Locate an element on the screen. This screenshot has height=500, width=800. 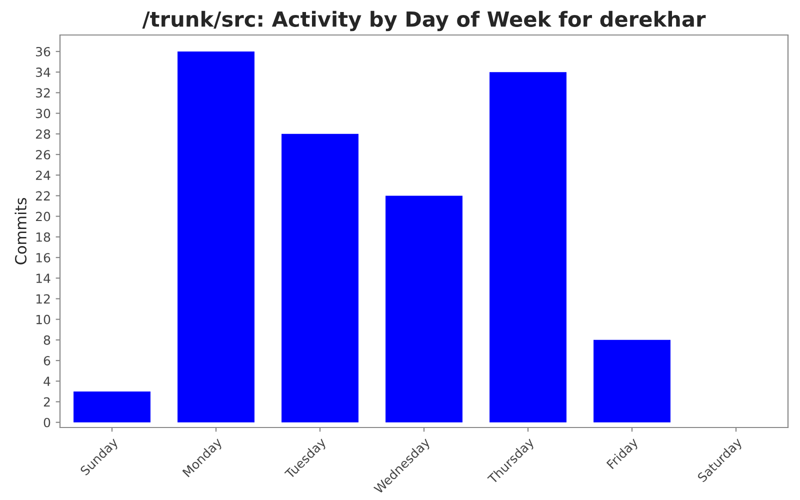
y-tick-label: 24 is located at coordinates (43, 175).